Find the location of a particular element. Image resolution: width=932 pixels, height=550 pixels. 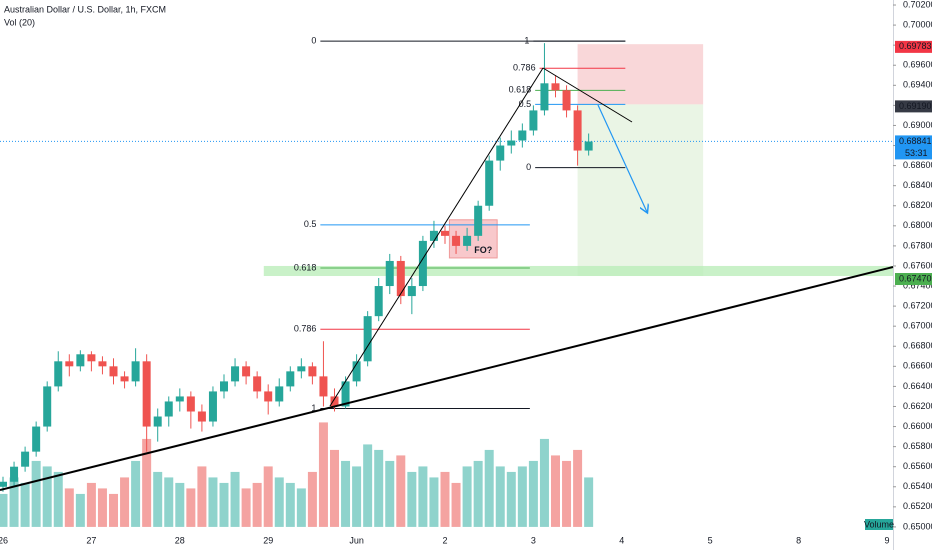

x-tick-label: 9 is located at coordinates (886, 540).